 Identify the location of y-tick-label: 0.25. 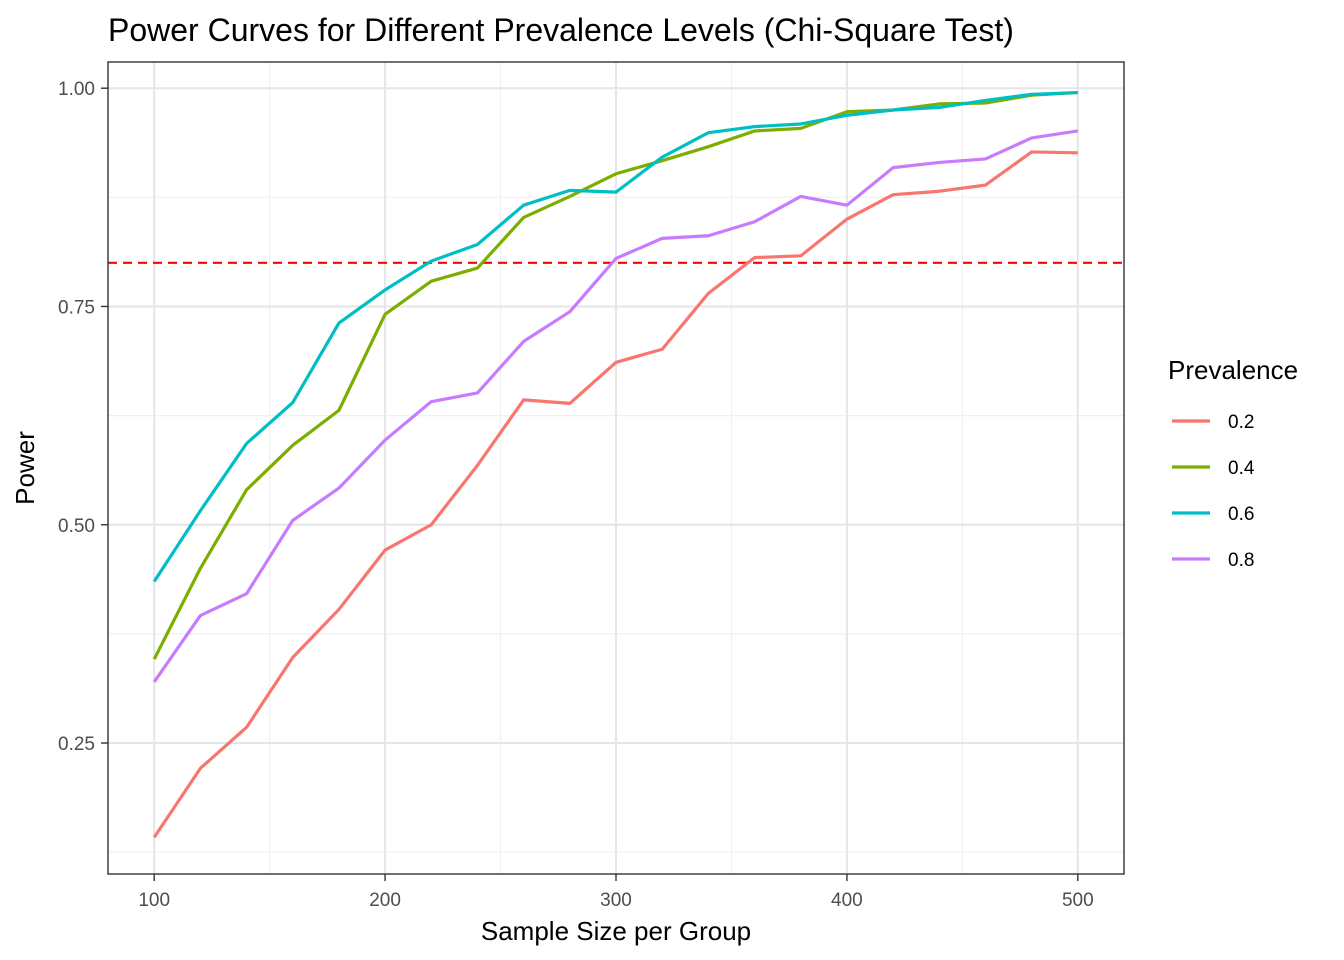
(76, 744).